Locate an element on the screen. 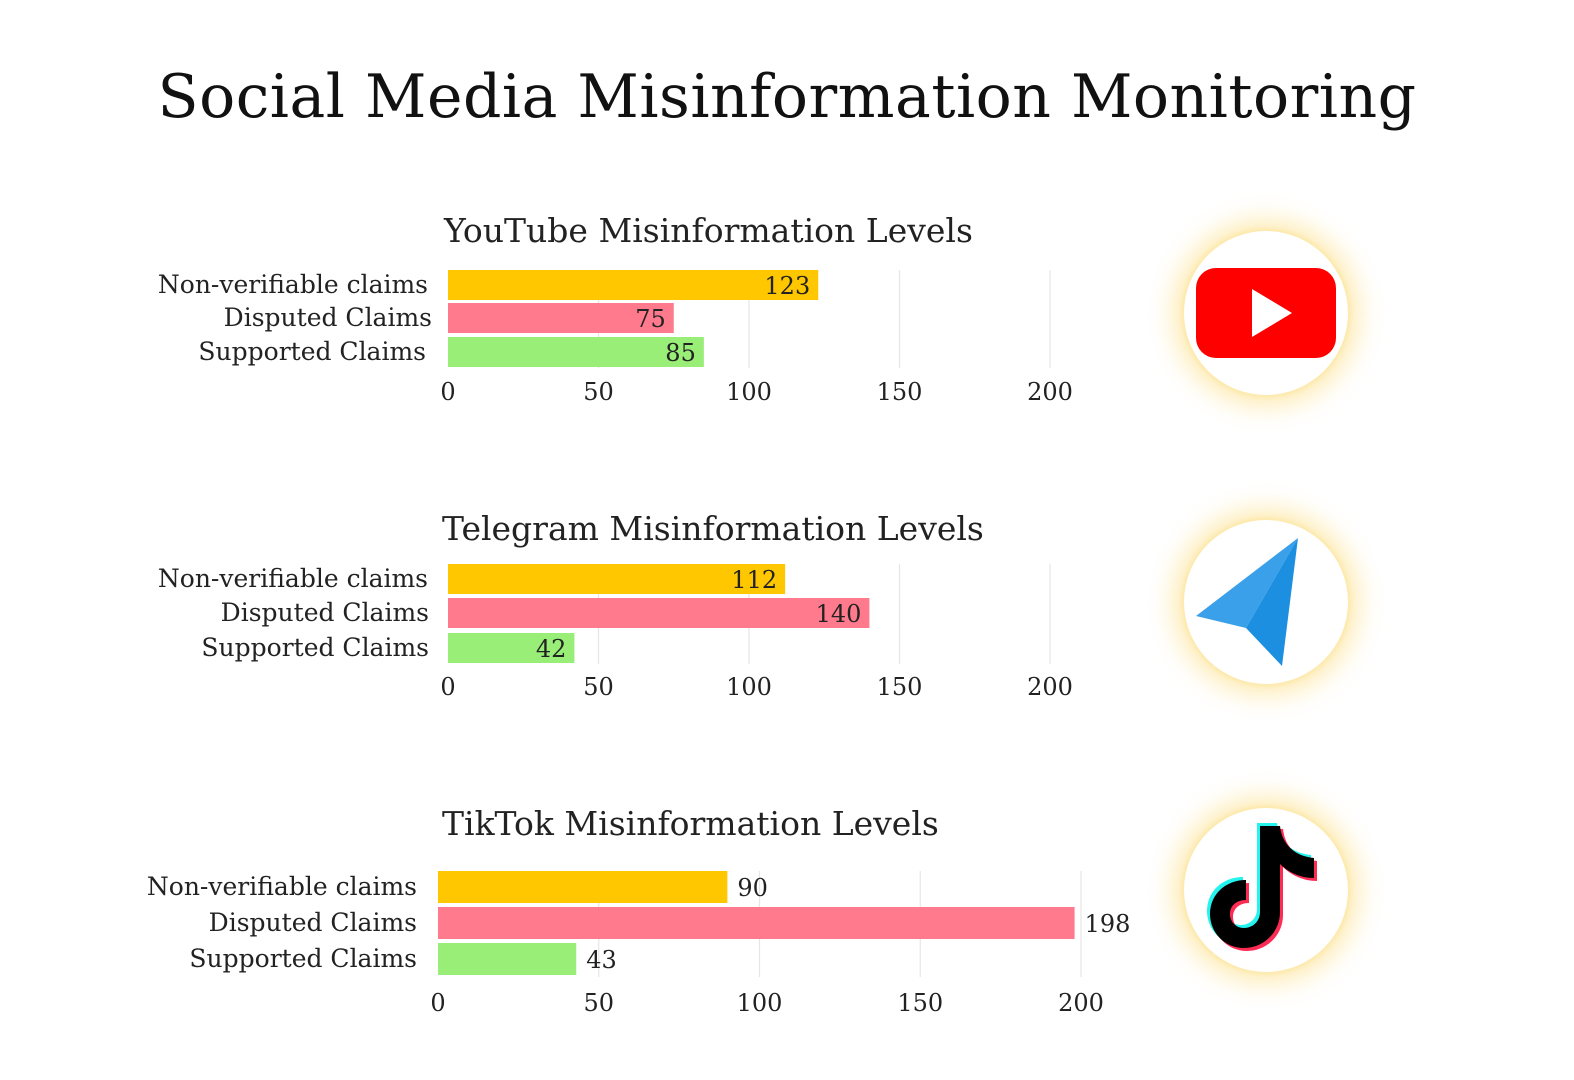 The height and width of the screenshot is (1080, 1574). telegram-category-label: Non-verifiable claims is located at coordinates (293, 578).